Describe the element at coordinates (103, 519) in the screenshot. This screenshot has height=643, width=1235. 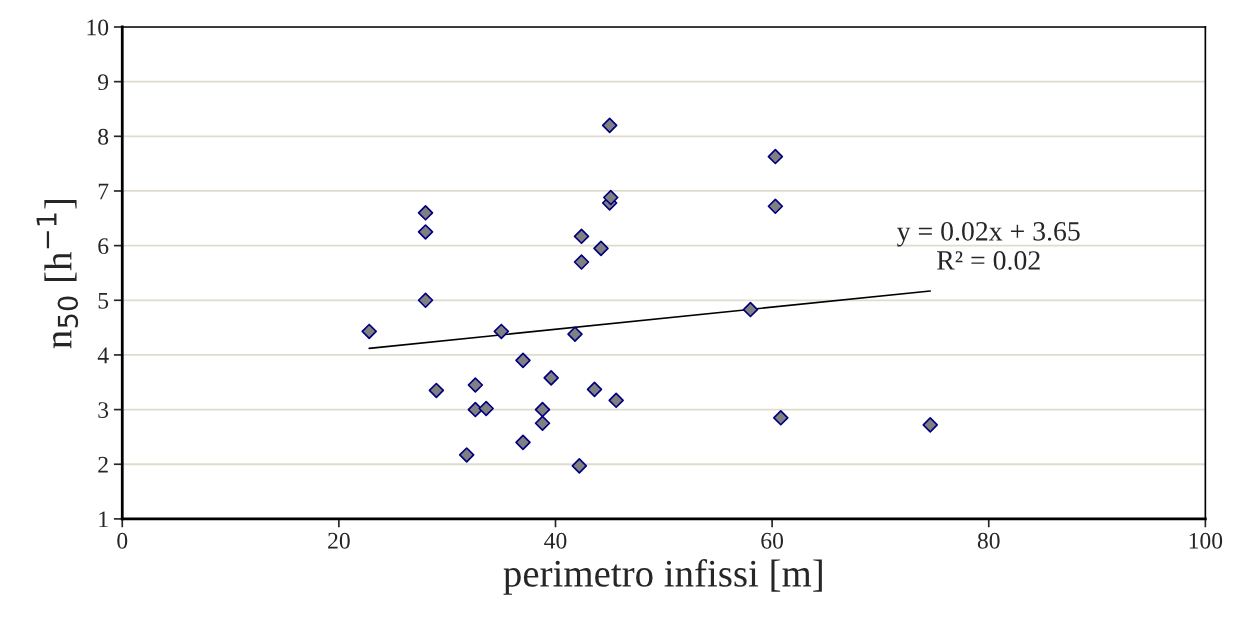
I see `y-tick-label: 1` at that location.